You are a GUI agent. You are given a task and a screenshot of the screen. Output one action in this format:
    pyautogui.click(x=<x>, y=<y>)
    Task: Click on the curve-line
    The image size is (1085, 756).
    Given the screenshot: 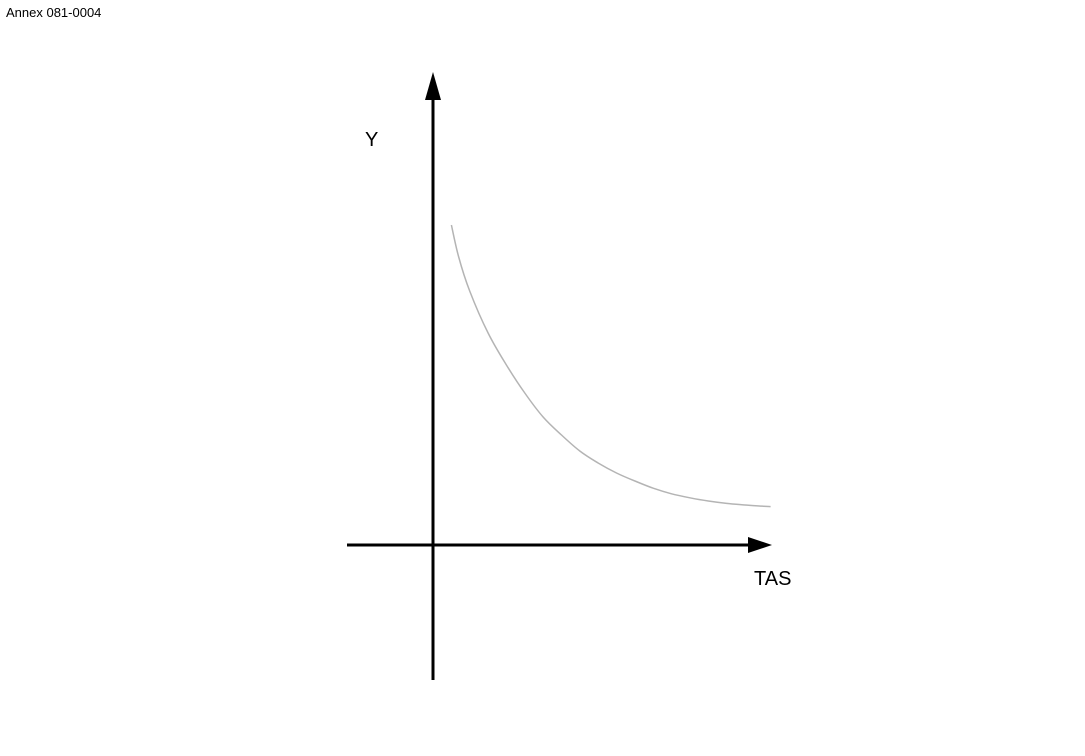 What is the action you would take?
    pyautogui.click(x=610, y=366)
    